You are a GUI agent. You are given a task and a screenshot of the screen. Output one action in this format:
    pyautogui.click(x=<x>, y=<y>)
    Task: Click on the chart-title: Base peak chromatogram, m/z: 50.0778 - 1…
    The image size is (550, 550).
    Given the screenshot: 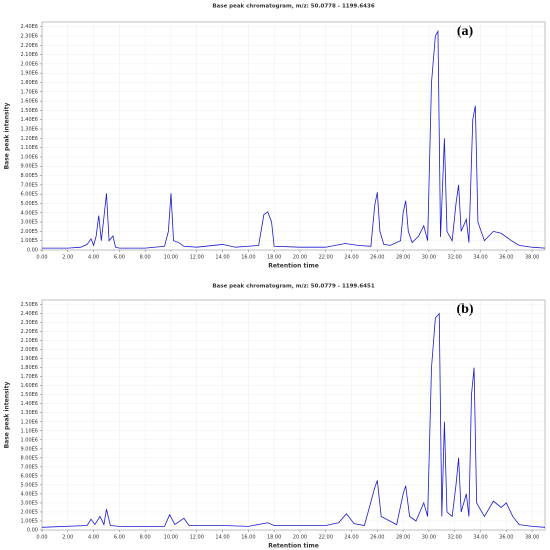 What is the action you would take?
    pyautogui.click(x=293, y=7)
    